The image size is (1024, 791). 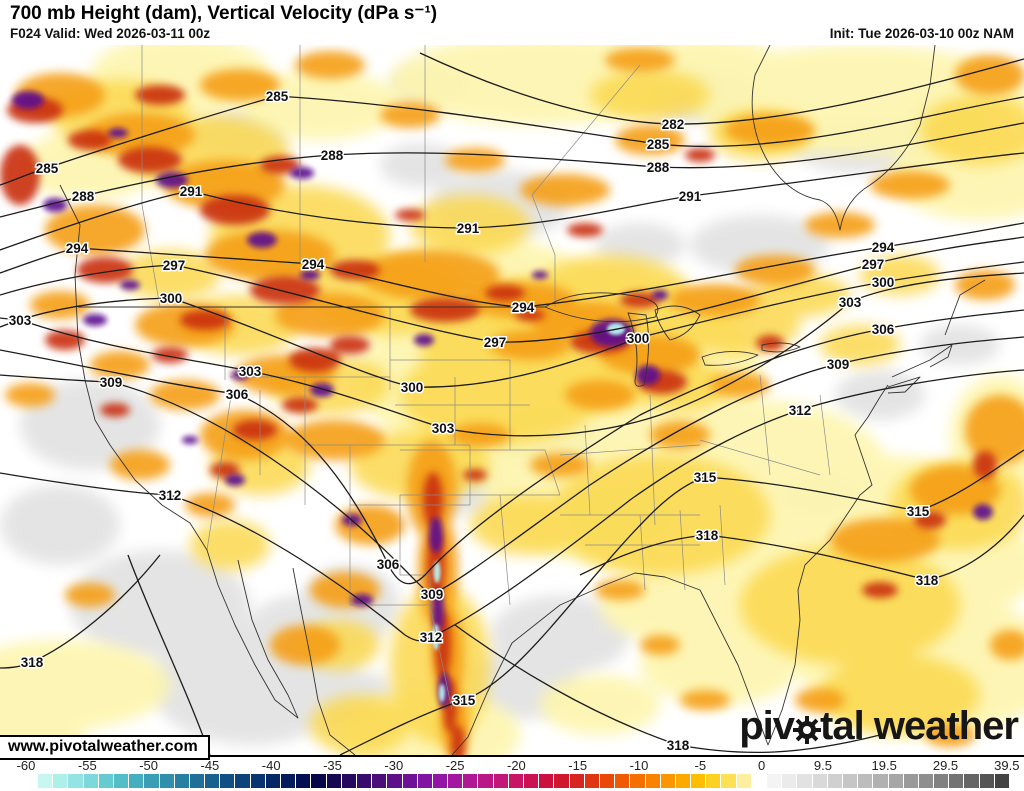 What do you see at coordinates (105, 747) in the screenshot?
I see `watermark-url: www.pivotalweather.com` at bounding box center [105, 747].